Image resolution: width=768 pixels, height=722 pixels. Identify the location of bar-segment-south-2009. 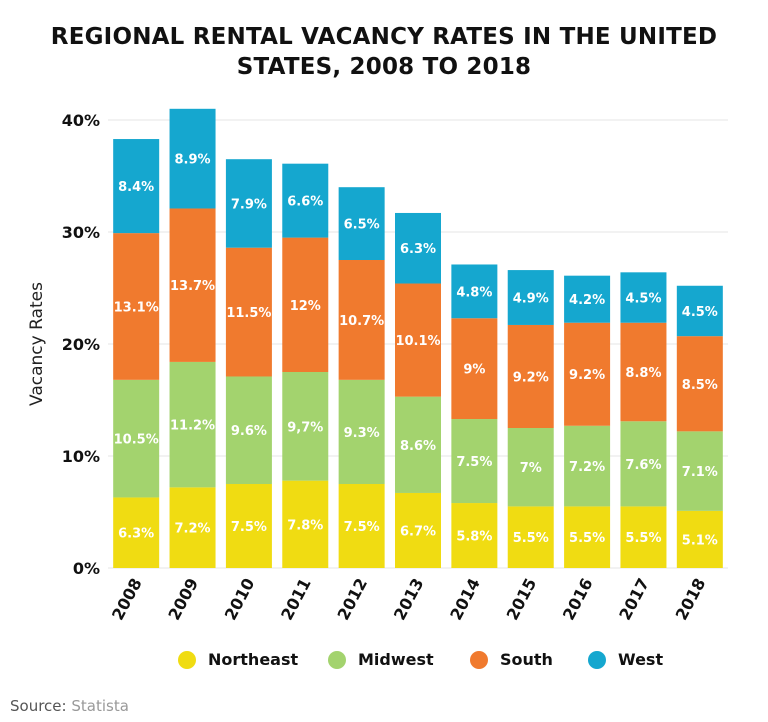
(192, 285).